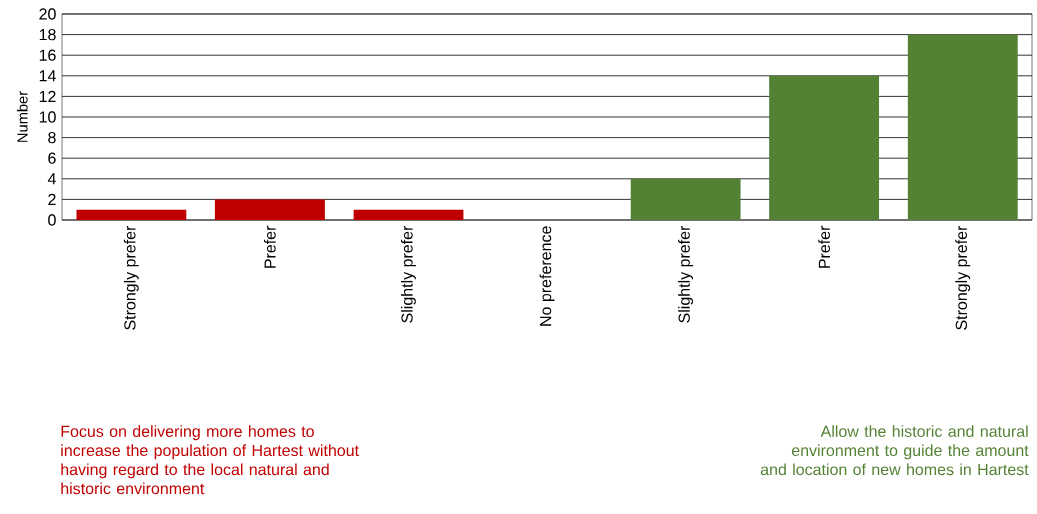  What do you see at coordinates (47, 117) in the screenshot?
I see `y-tick-label: 10` at bounding box center [47, 117].